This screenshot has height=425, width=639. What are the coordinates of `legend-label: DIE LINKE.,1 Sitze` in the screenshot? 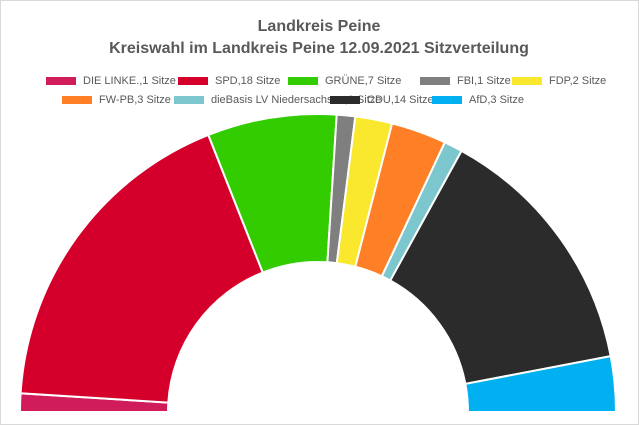 It's located at (129, 81).